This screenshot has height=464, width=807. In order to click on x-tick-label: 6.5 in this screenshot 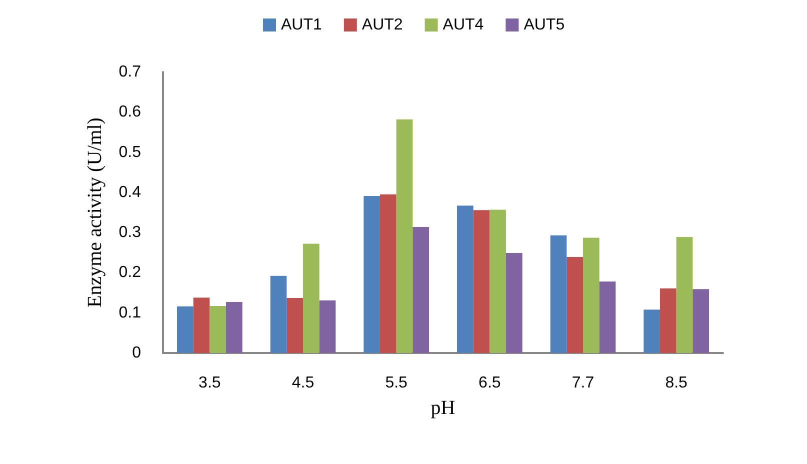, I will do `click(489, 383)`.